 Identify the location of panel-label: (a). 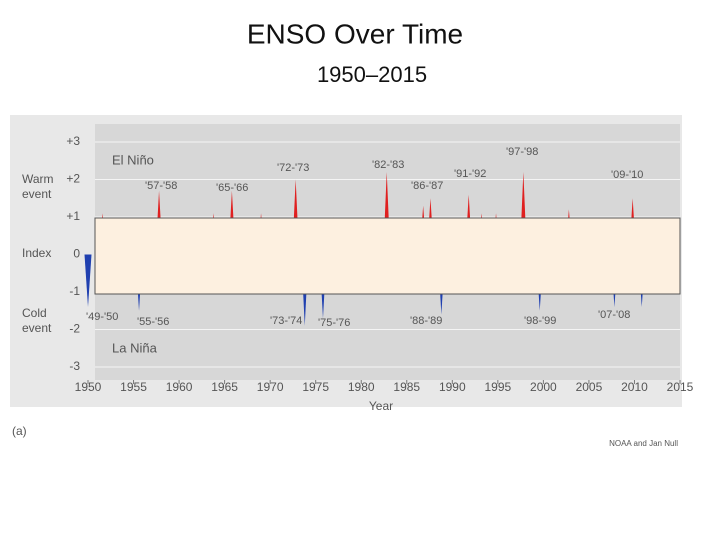
(19, 431).